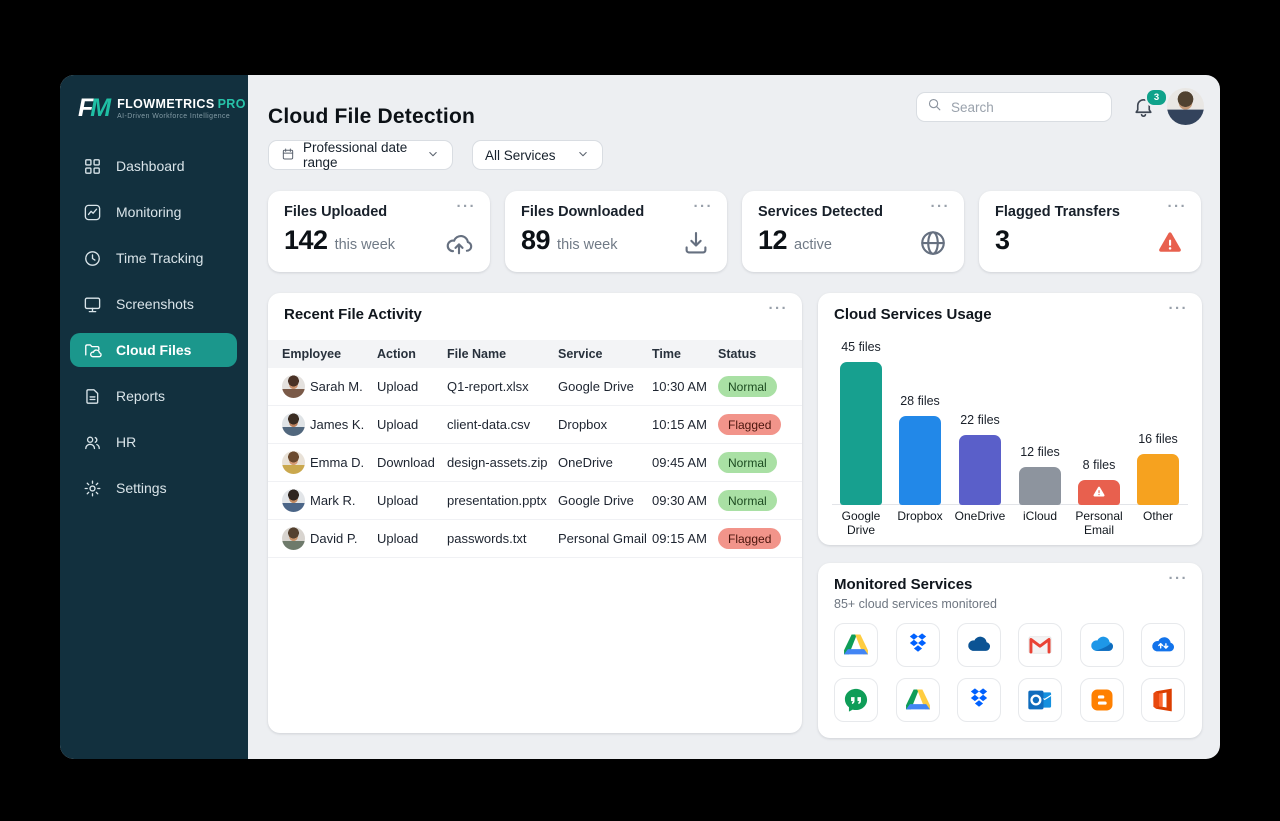  I want to click on status-badge: Flagged, so click(750, 424).